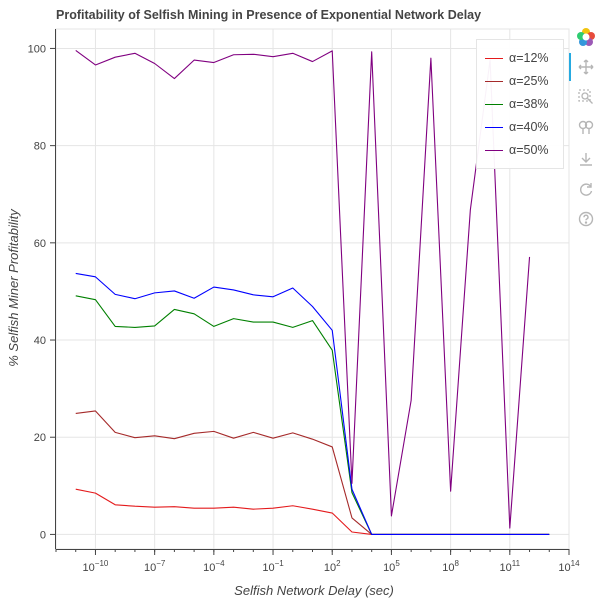  What do you see at coordinates (570, 67) in the screenshot?
I see `active-tool-indicator` at bounding box center [570, 67].